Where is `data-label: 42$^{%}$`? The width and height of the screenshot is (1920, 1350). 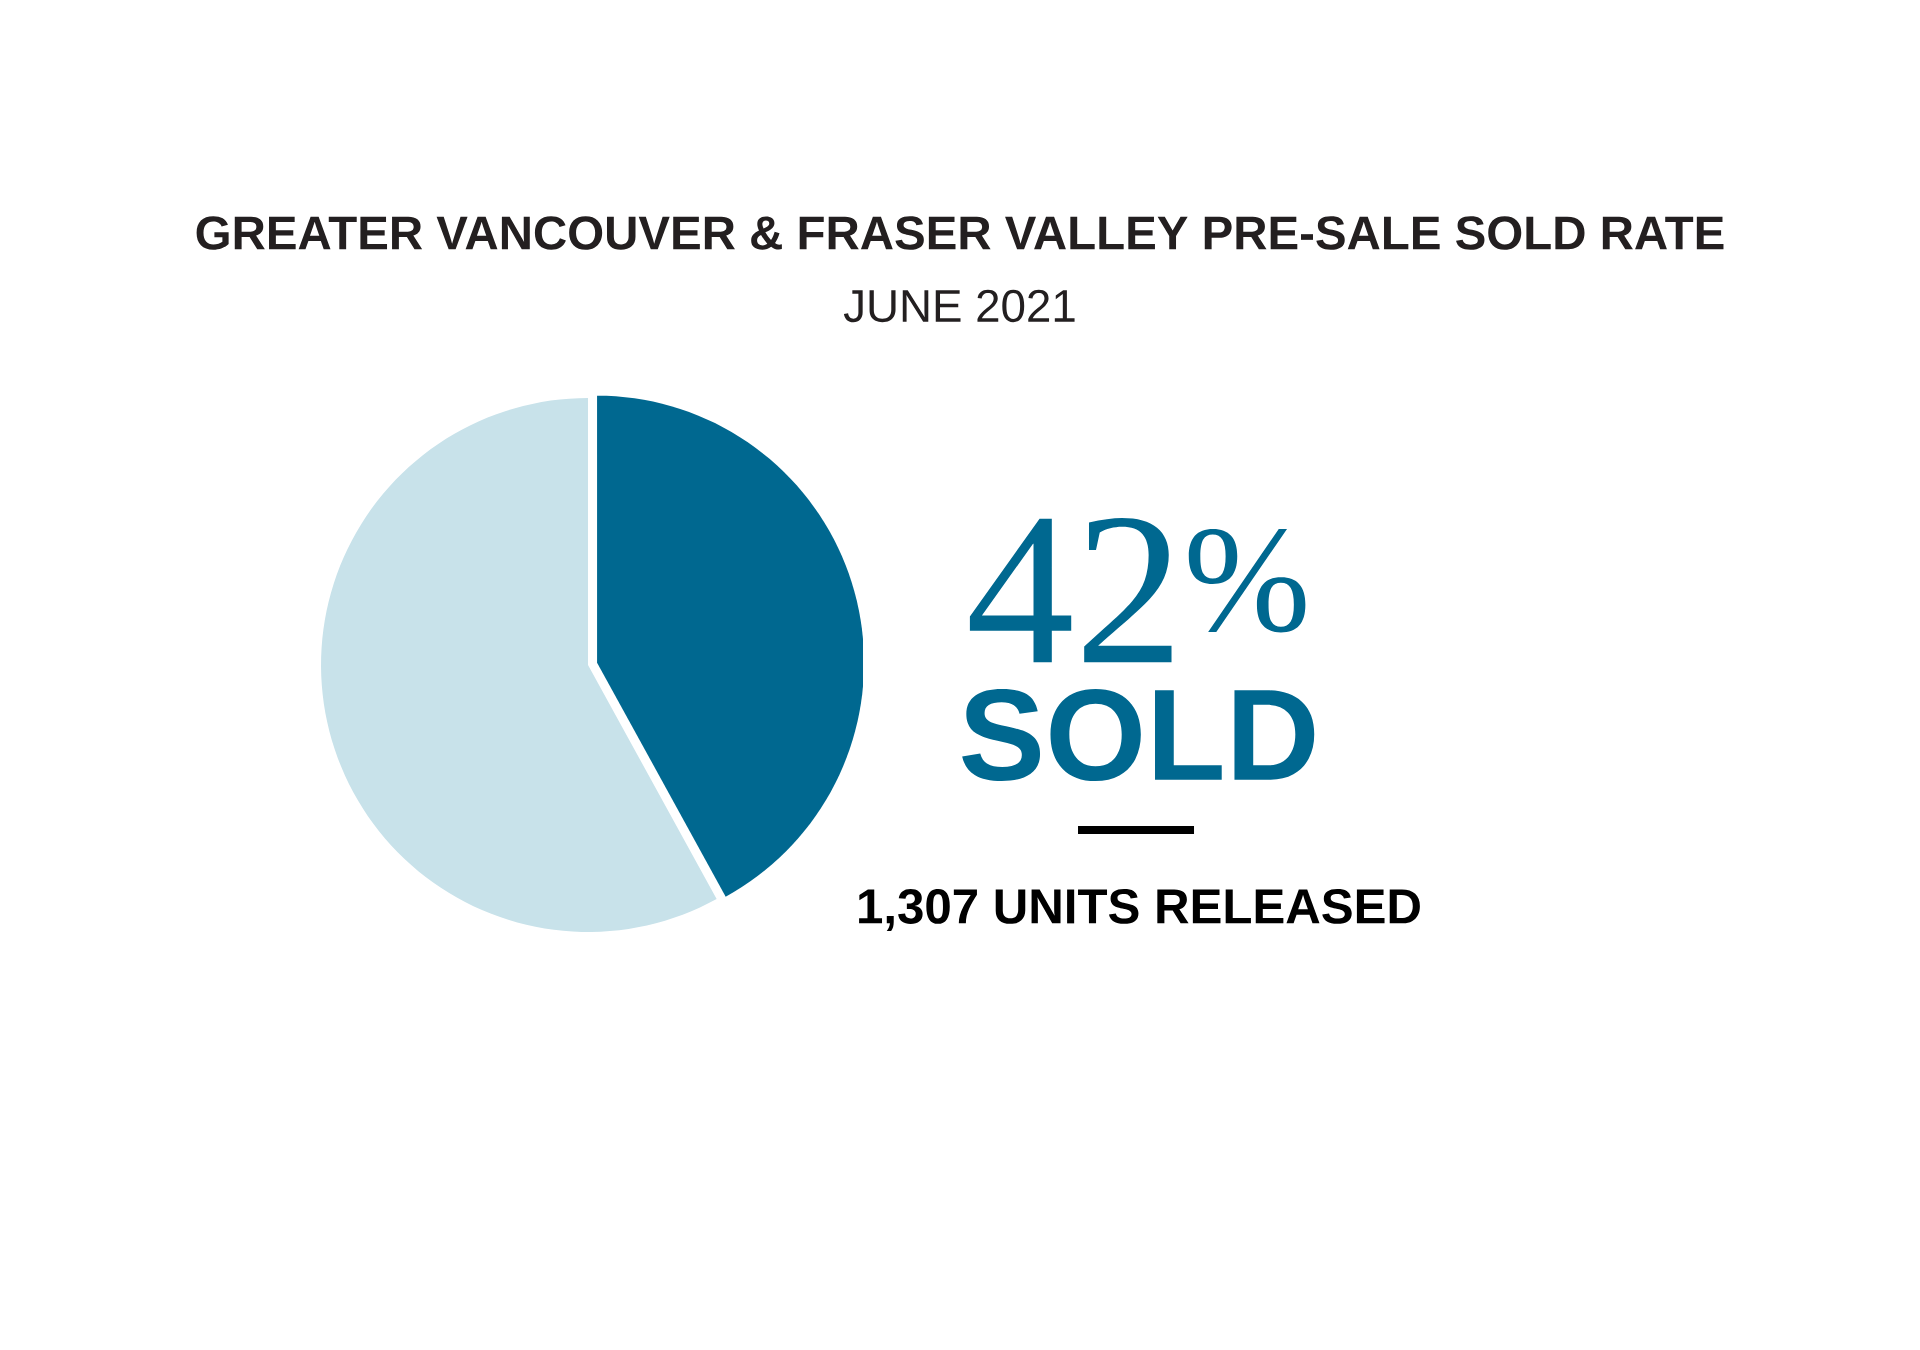 data-label: 42$^{%}$ is located at coordinates (1137, 590).